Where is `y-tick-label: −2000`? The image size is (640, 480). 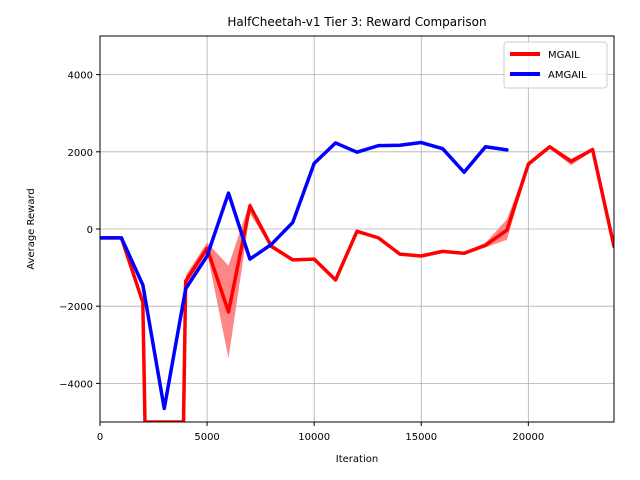 y-tick-label: −2000 is located at coordinates (76, 307).